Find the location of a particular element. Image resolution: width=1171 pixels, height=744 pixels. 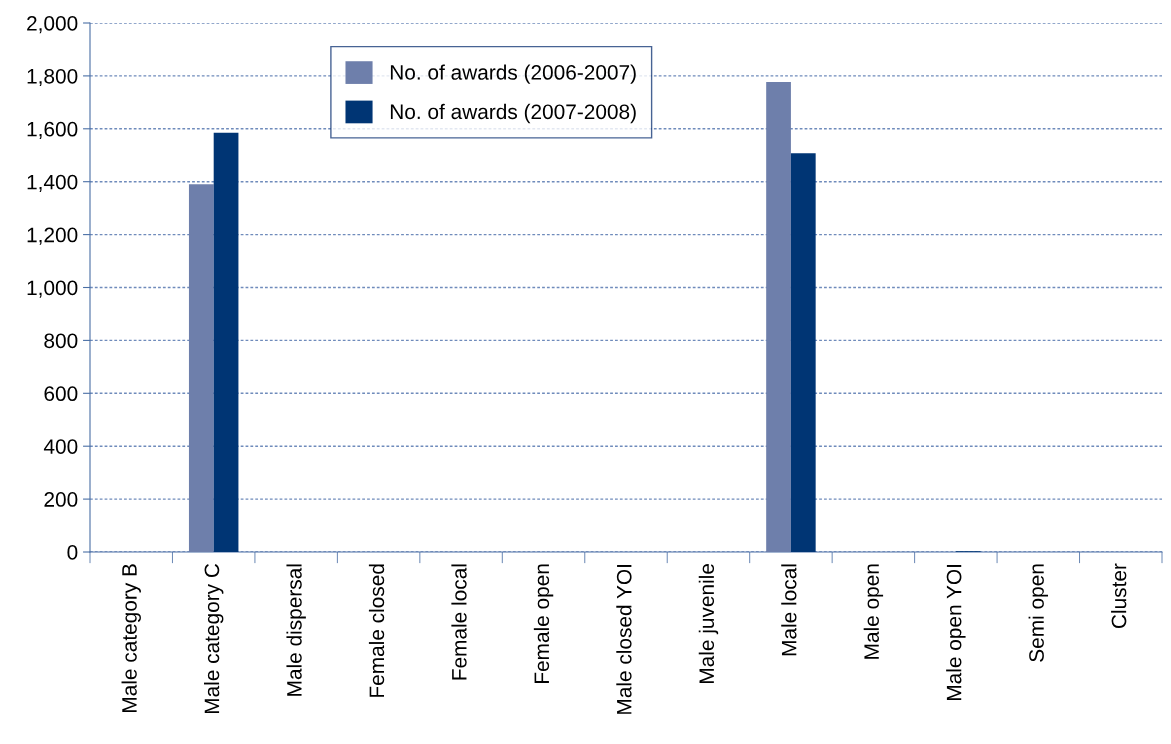

y-tick-label: 1,400 is located at coordinates (52, 183).